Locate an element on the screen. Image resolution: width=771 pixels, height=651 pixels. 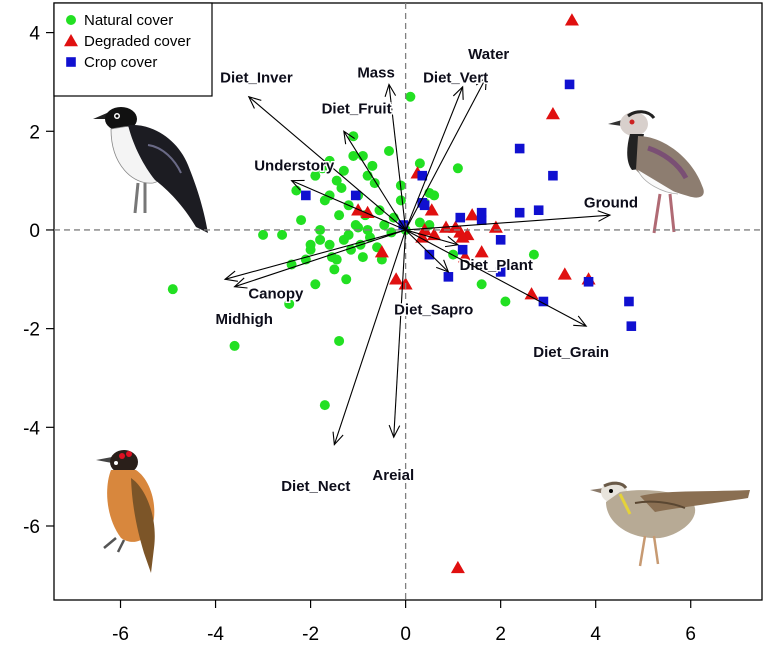
y-tick-label: -6 is located at coordinates (31, 527).